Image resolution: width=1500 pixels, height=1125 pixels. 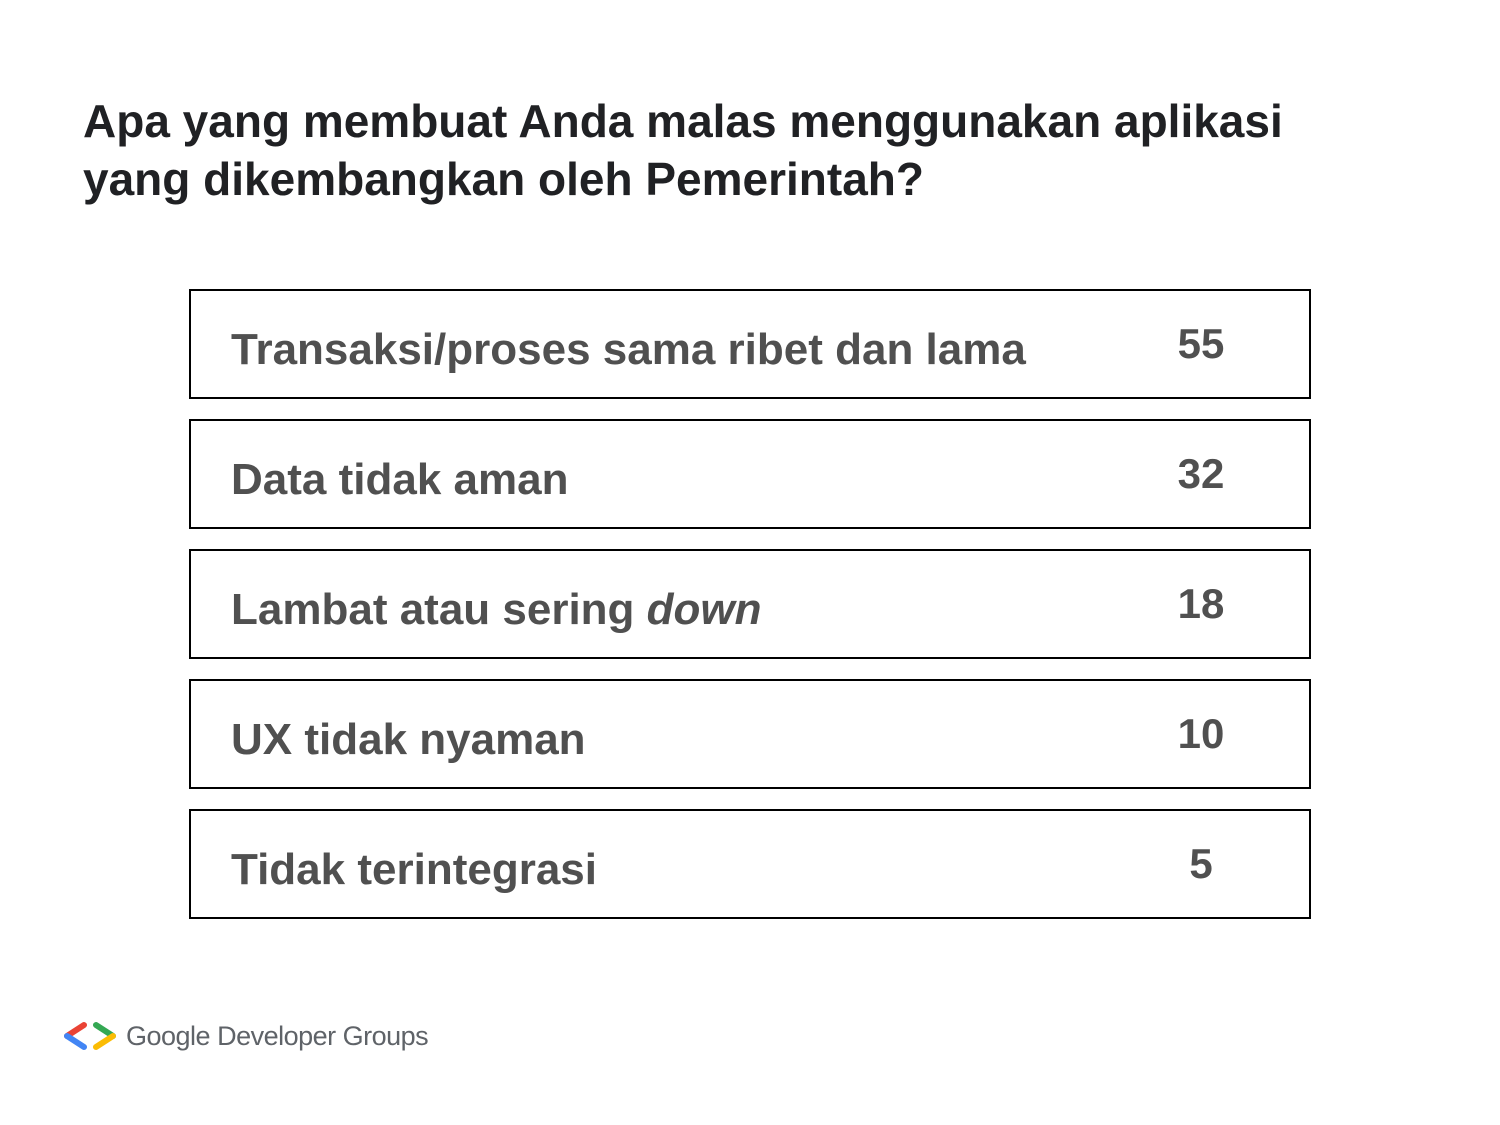 What do you see at coordinates (750, 734) in the screenshot?
I see `answer-row: UX tidak nyaman 10` at bounding box center [750, 734].